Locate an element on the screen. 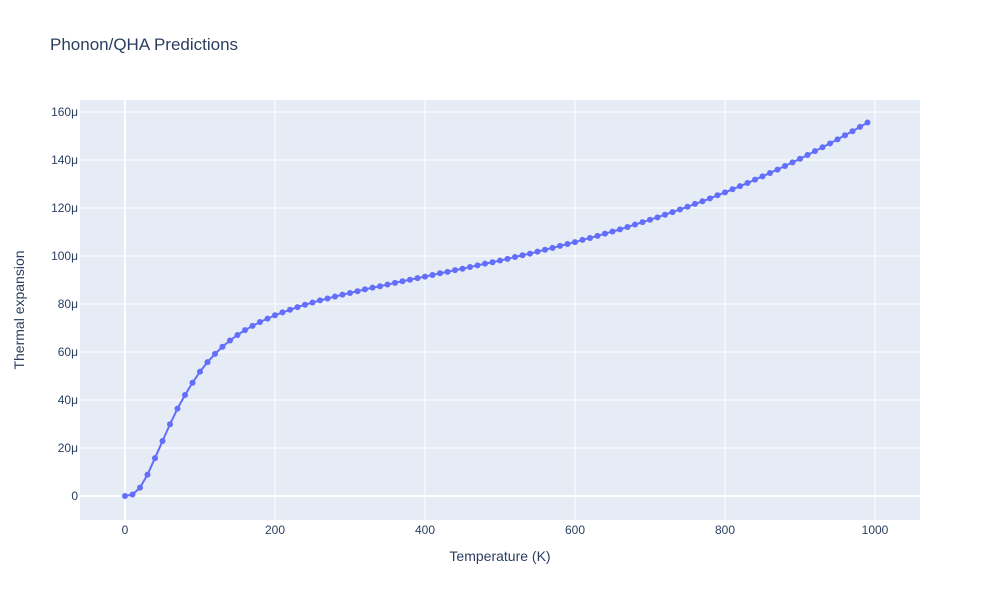 This screenshot has width=1000, height=600. y-tick-label: 0 is located at coordinates (74, 496).